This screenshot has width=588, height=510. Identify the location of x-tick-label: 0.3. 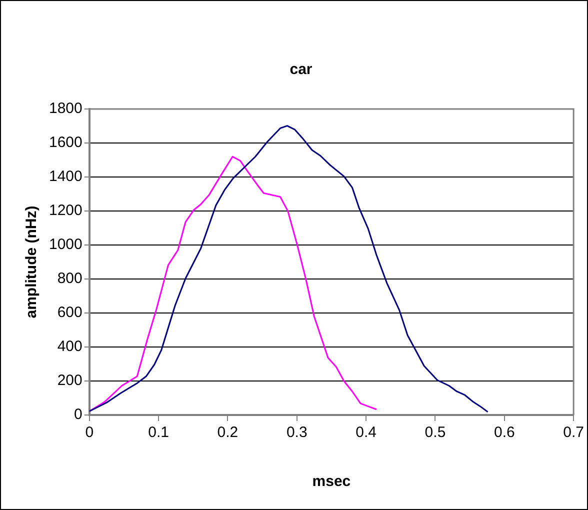
(297, 433).